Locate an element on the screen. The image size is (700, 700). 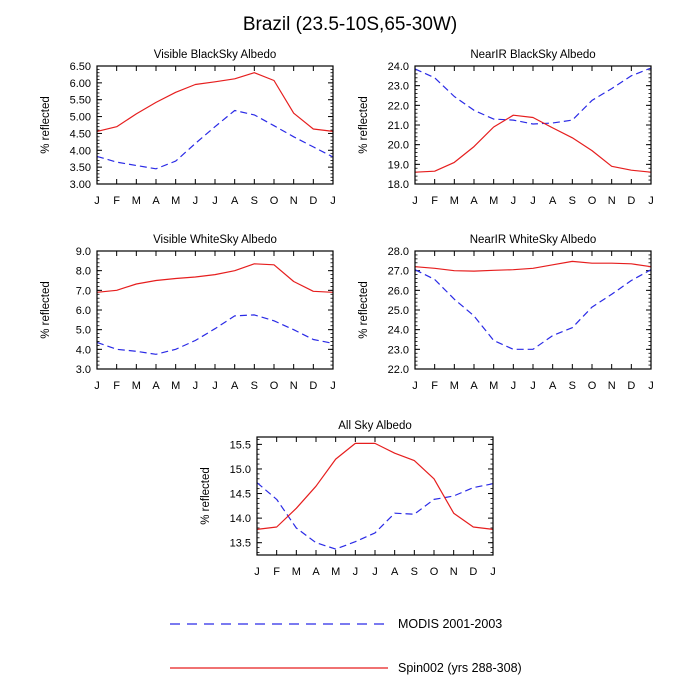
y-tick-label: 28.0 is located at coordinates (398, 252).